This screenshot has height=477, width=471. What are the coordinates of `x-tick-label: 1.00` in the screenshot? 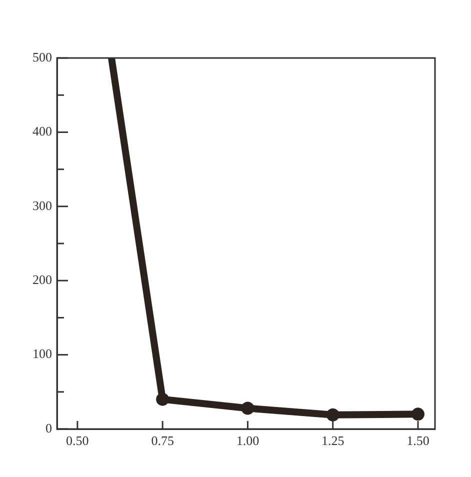 It's located at (248, 440).